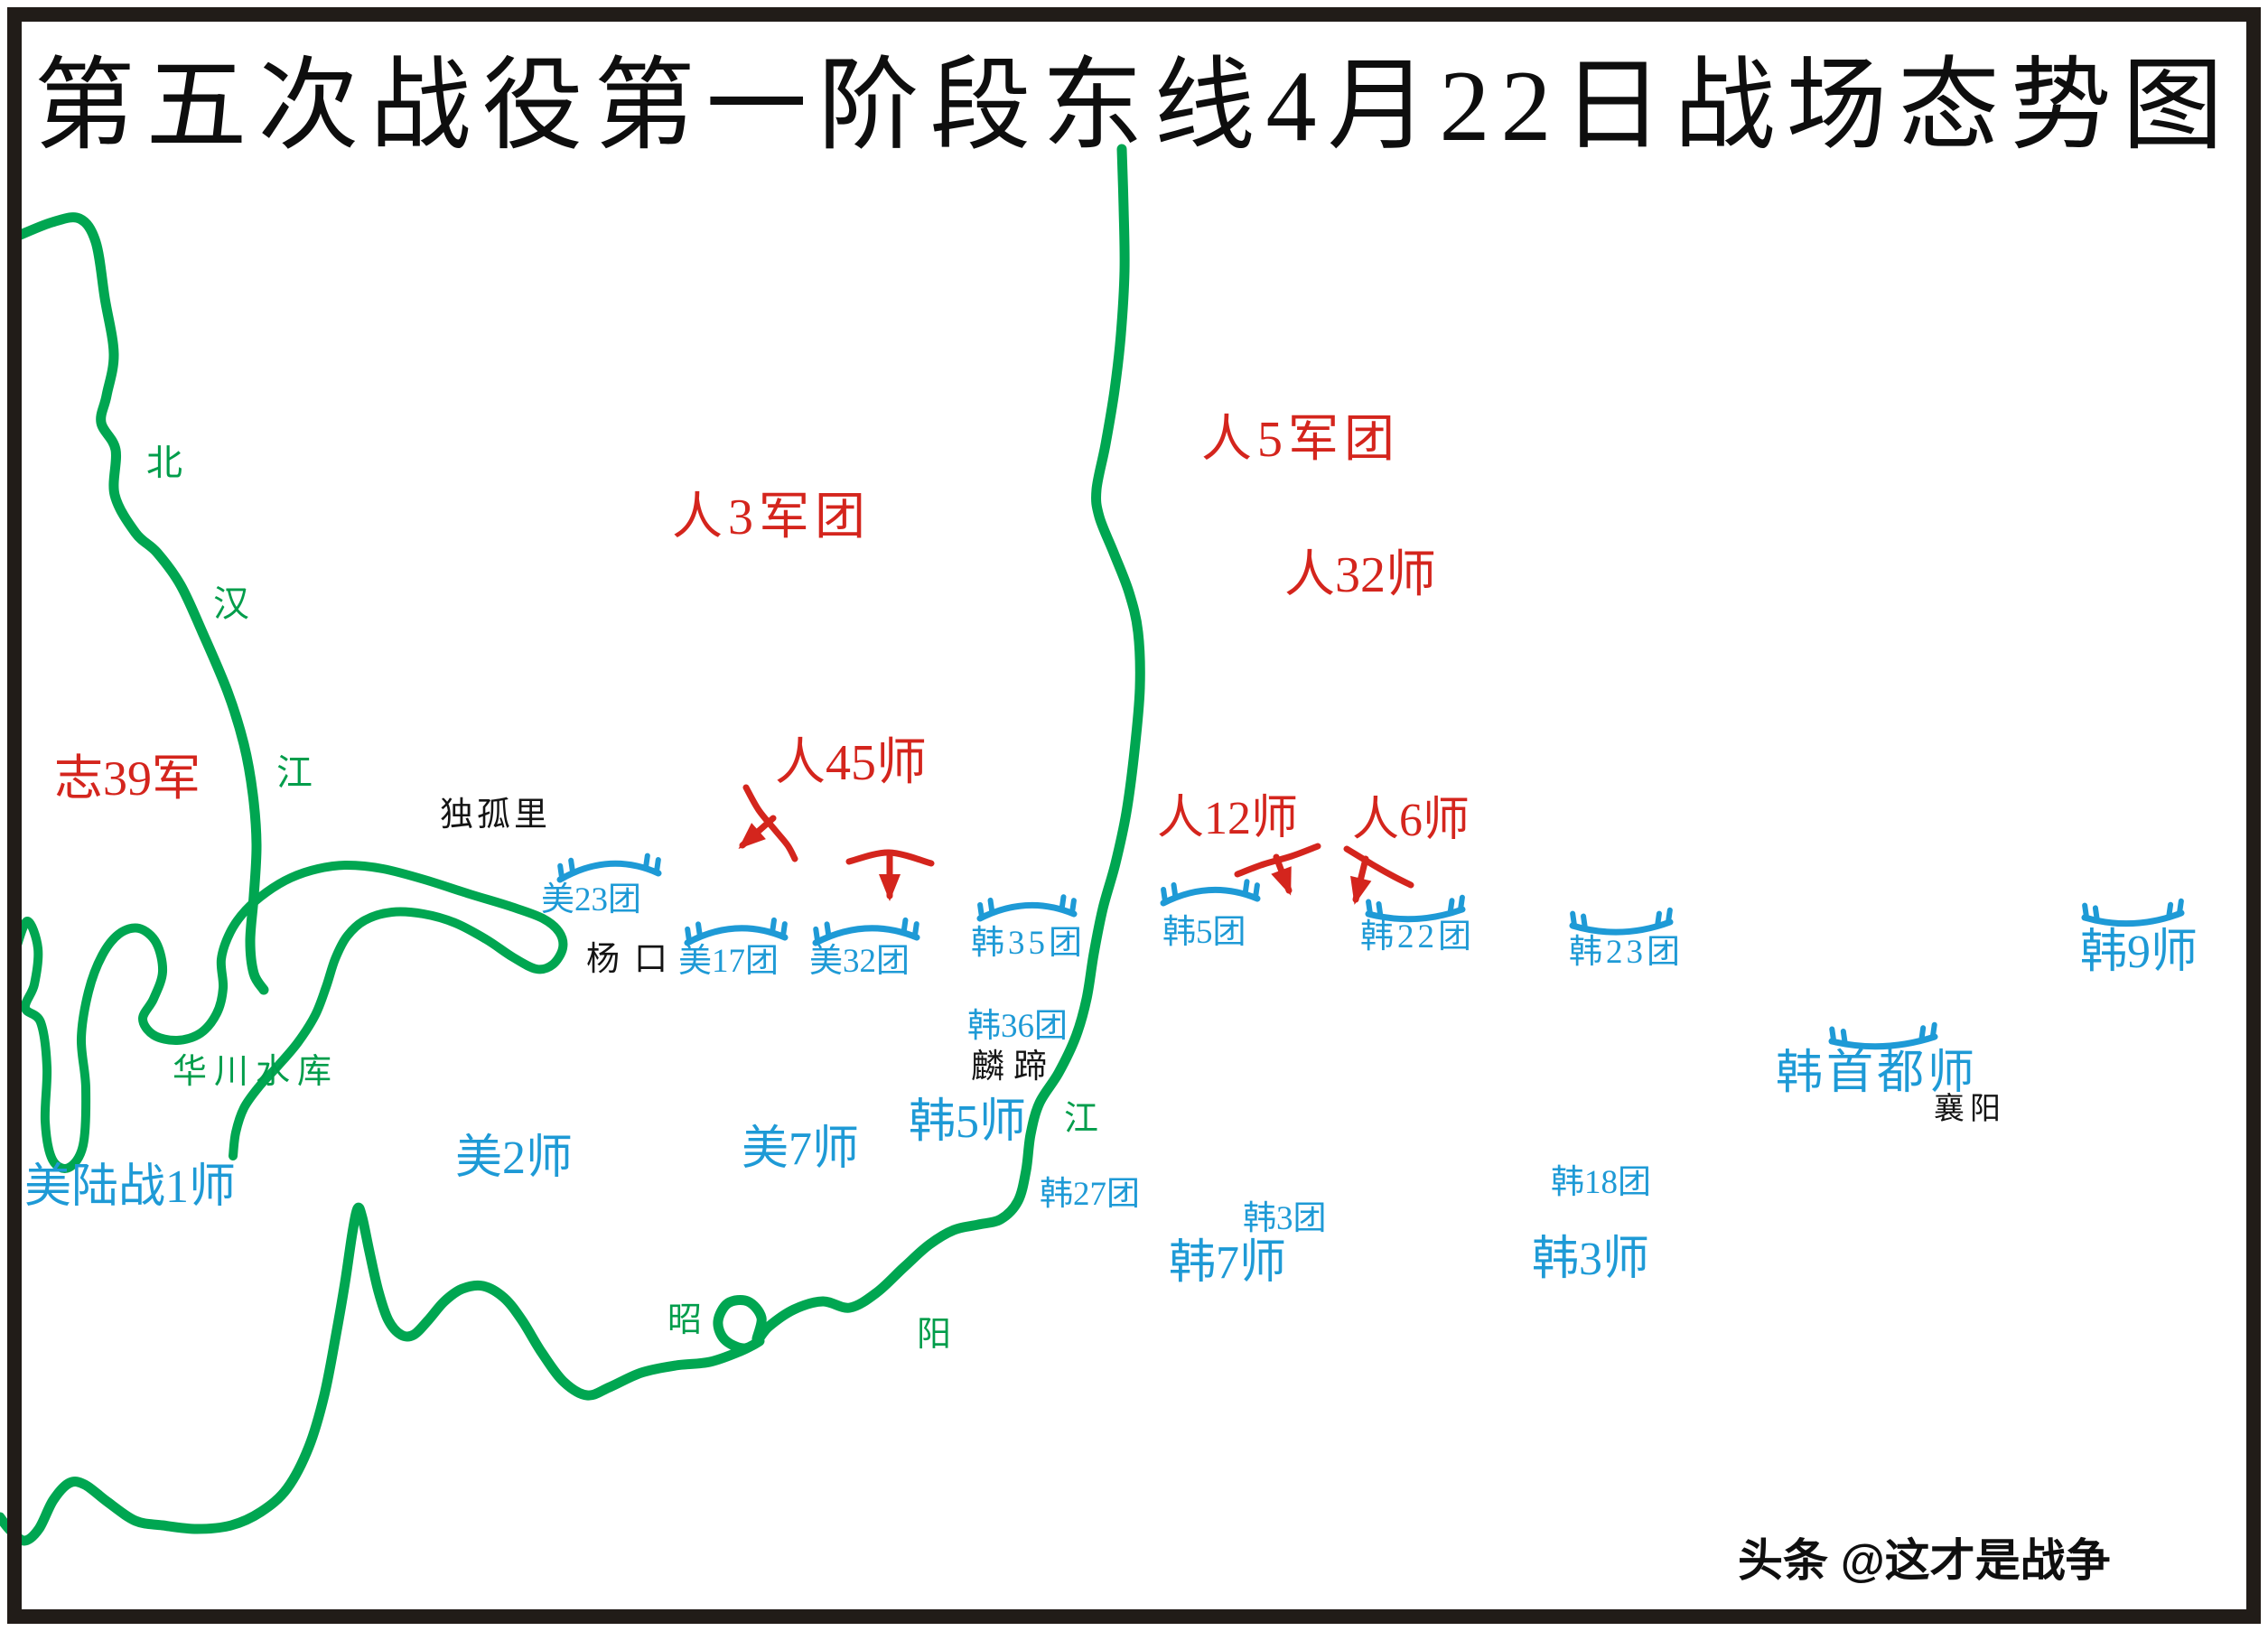 The image size is (2268, 1631). I want to click on label-rok-3-div: 韩3师, so click(1591, 1259).